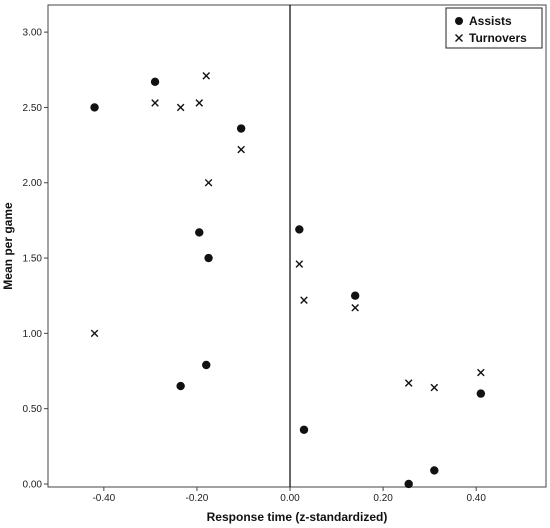 This screenshot has width=550, height=528. I want to click on y-axis-title: Mean per game, so click(8, 246).